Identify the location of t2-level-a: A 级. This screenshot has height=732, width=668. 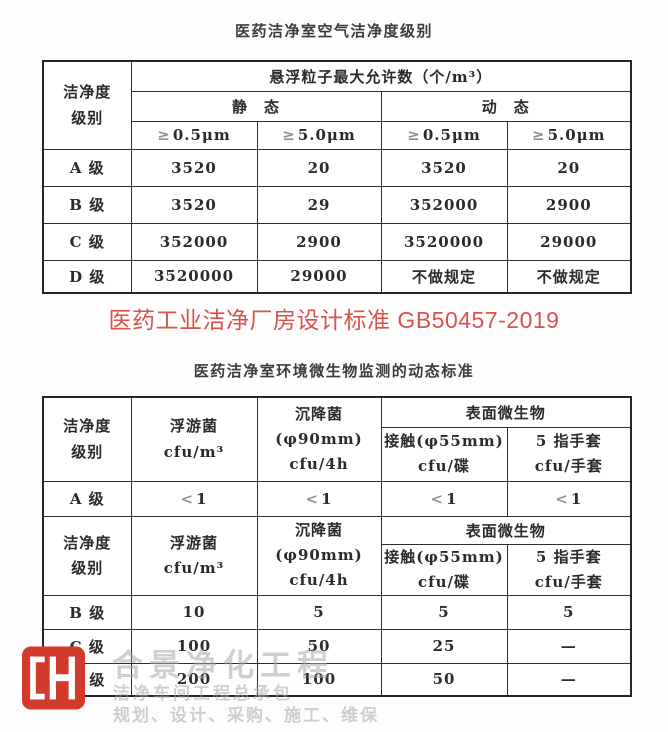
(87, 498).